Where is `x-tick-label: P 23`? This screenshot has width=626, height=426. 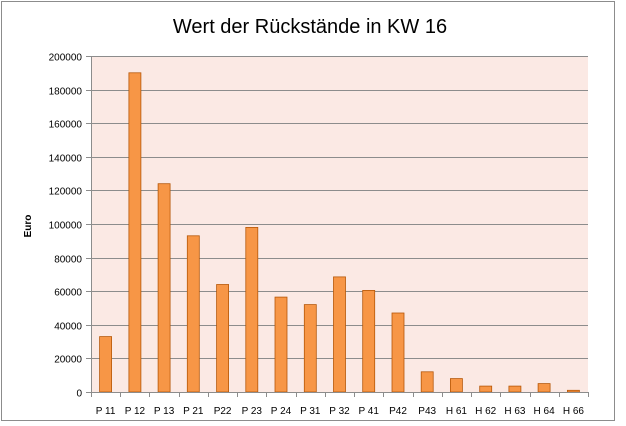
x-tick-label: P 23 is located at coordinates (252, 411).